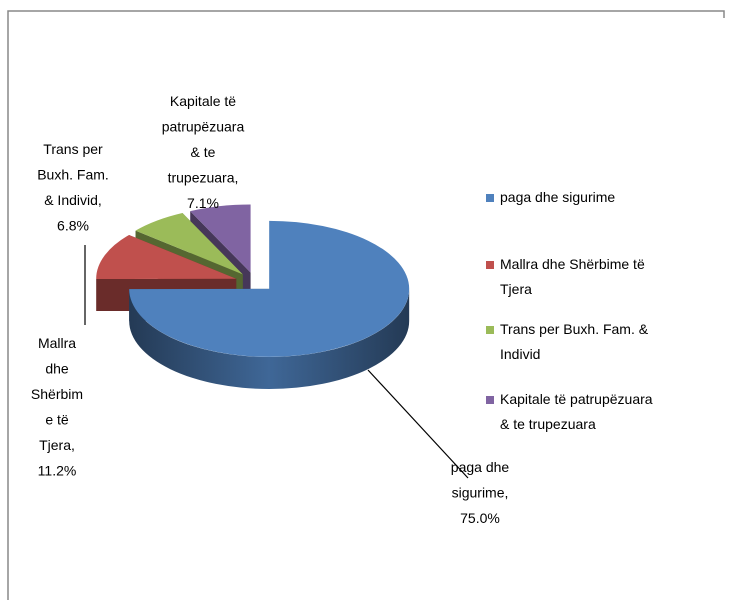  What do you see at coordinates (574, 341) in the screenshot?
I see `legend-label: Trans per Buxh. Fam. & Individ` at bounding box center [574, 341].